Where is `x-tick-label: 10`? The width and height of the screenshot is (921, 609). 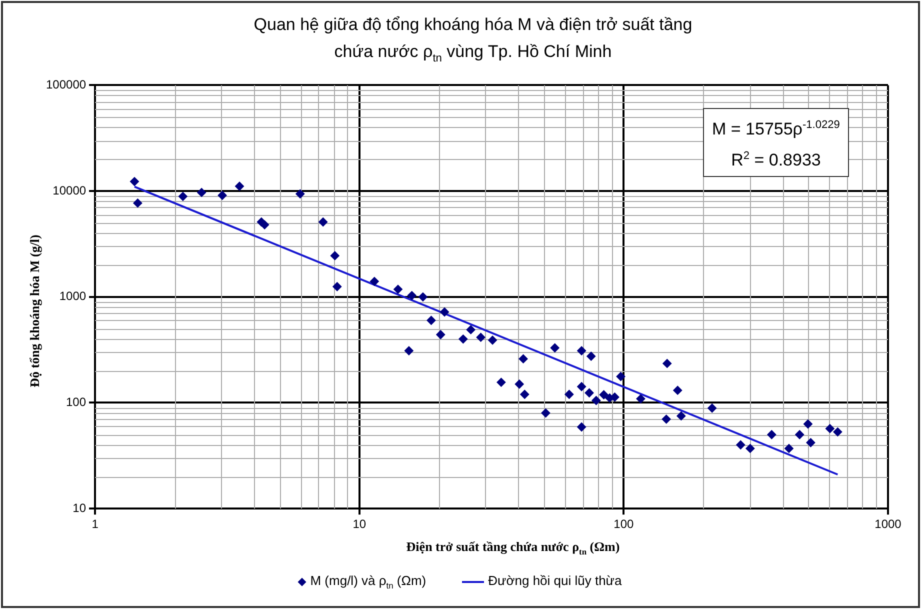 x-tick-label: 10 is located at coordinates (359, 524).